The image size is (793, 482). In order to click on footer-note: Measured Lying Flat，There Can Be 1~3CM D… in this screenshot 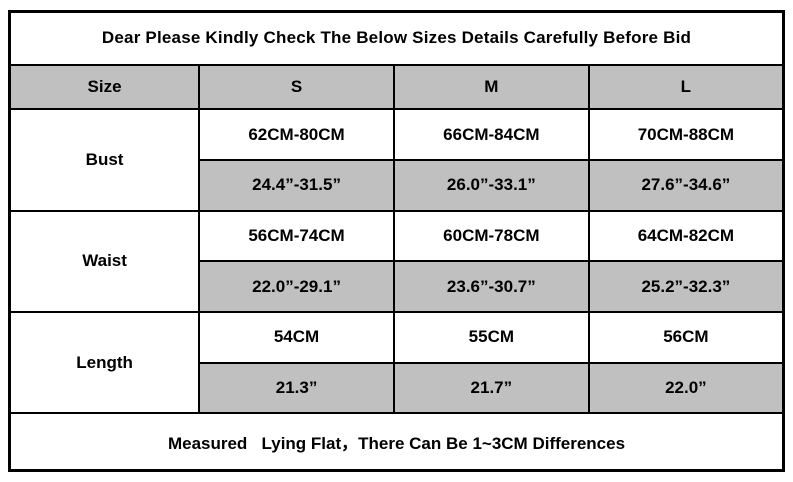, I will do `click(396, 442)`.